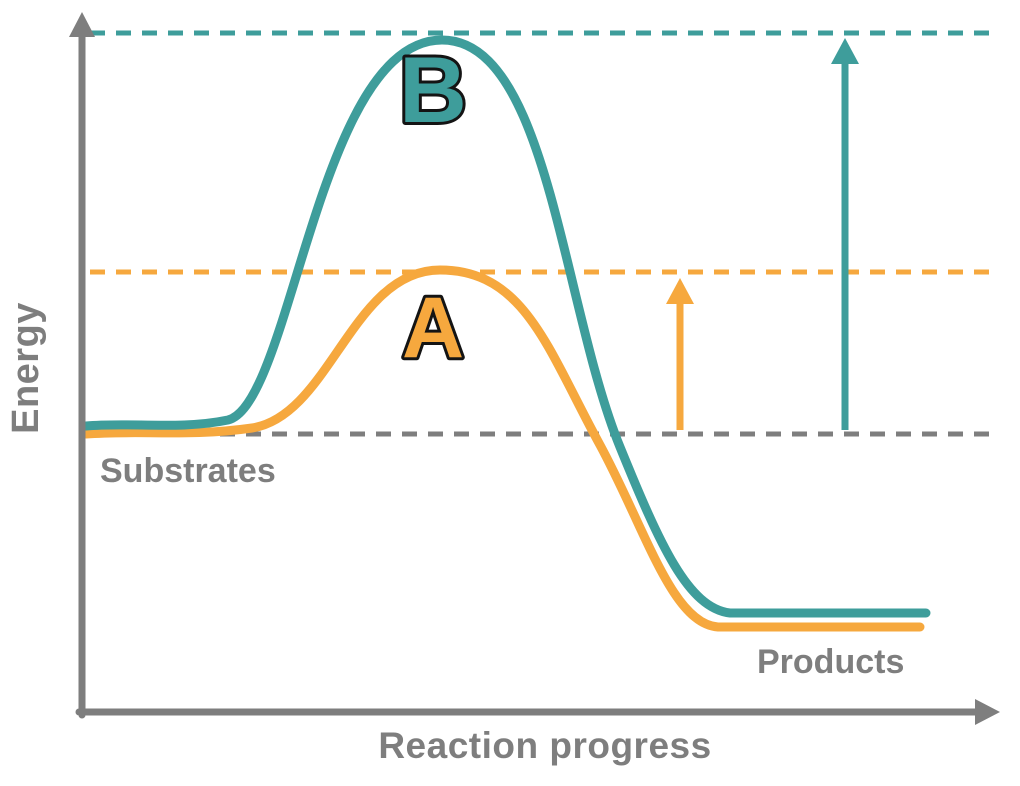 This screenshot has width=1020, height=786. I want to click on x-axis-label: Reaction progress, so click(544, 745).